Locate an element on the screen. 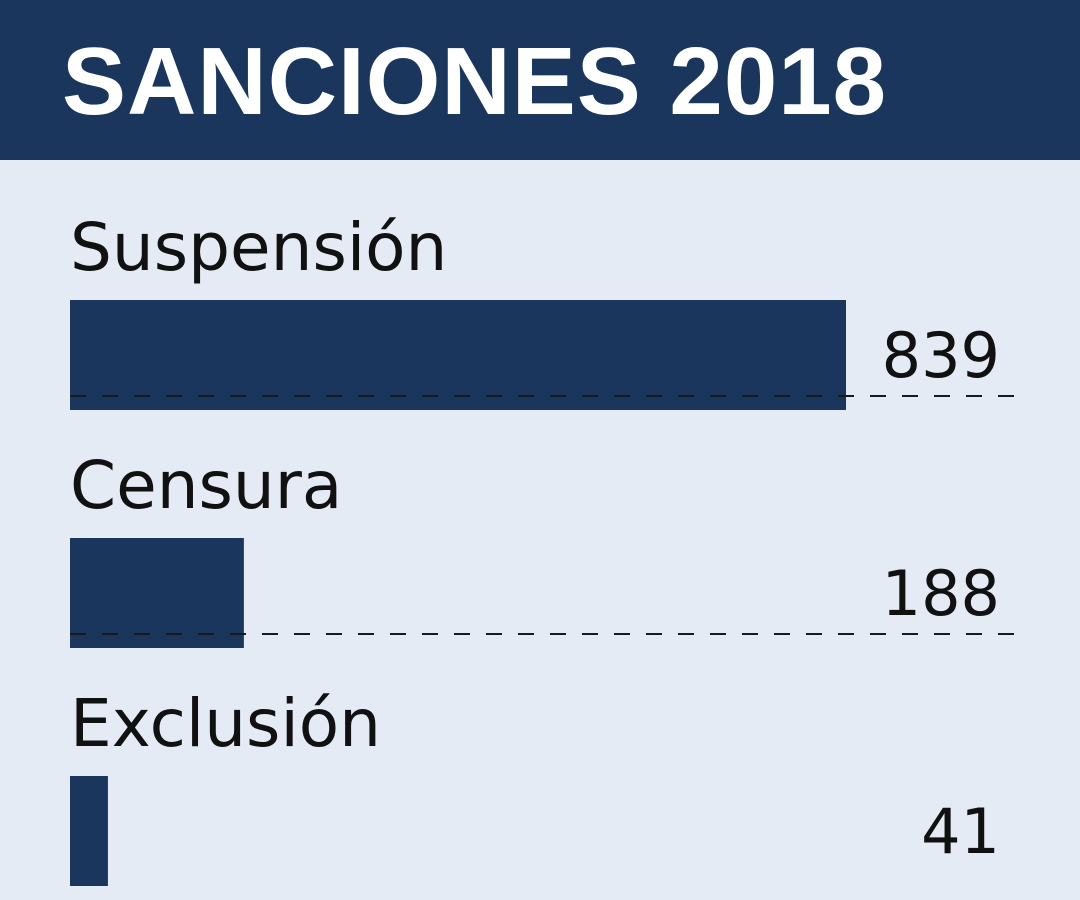 The image size is (1080, 900). value-label-suspension: 839 is located at coordinates (941, 355).